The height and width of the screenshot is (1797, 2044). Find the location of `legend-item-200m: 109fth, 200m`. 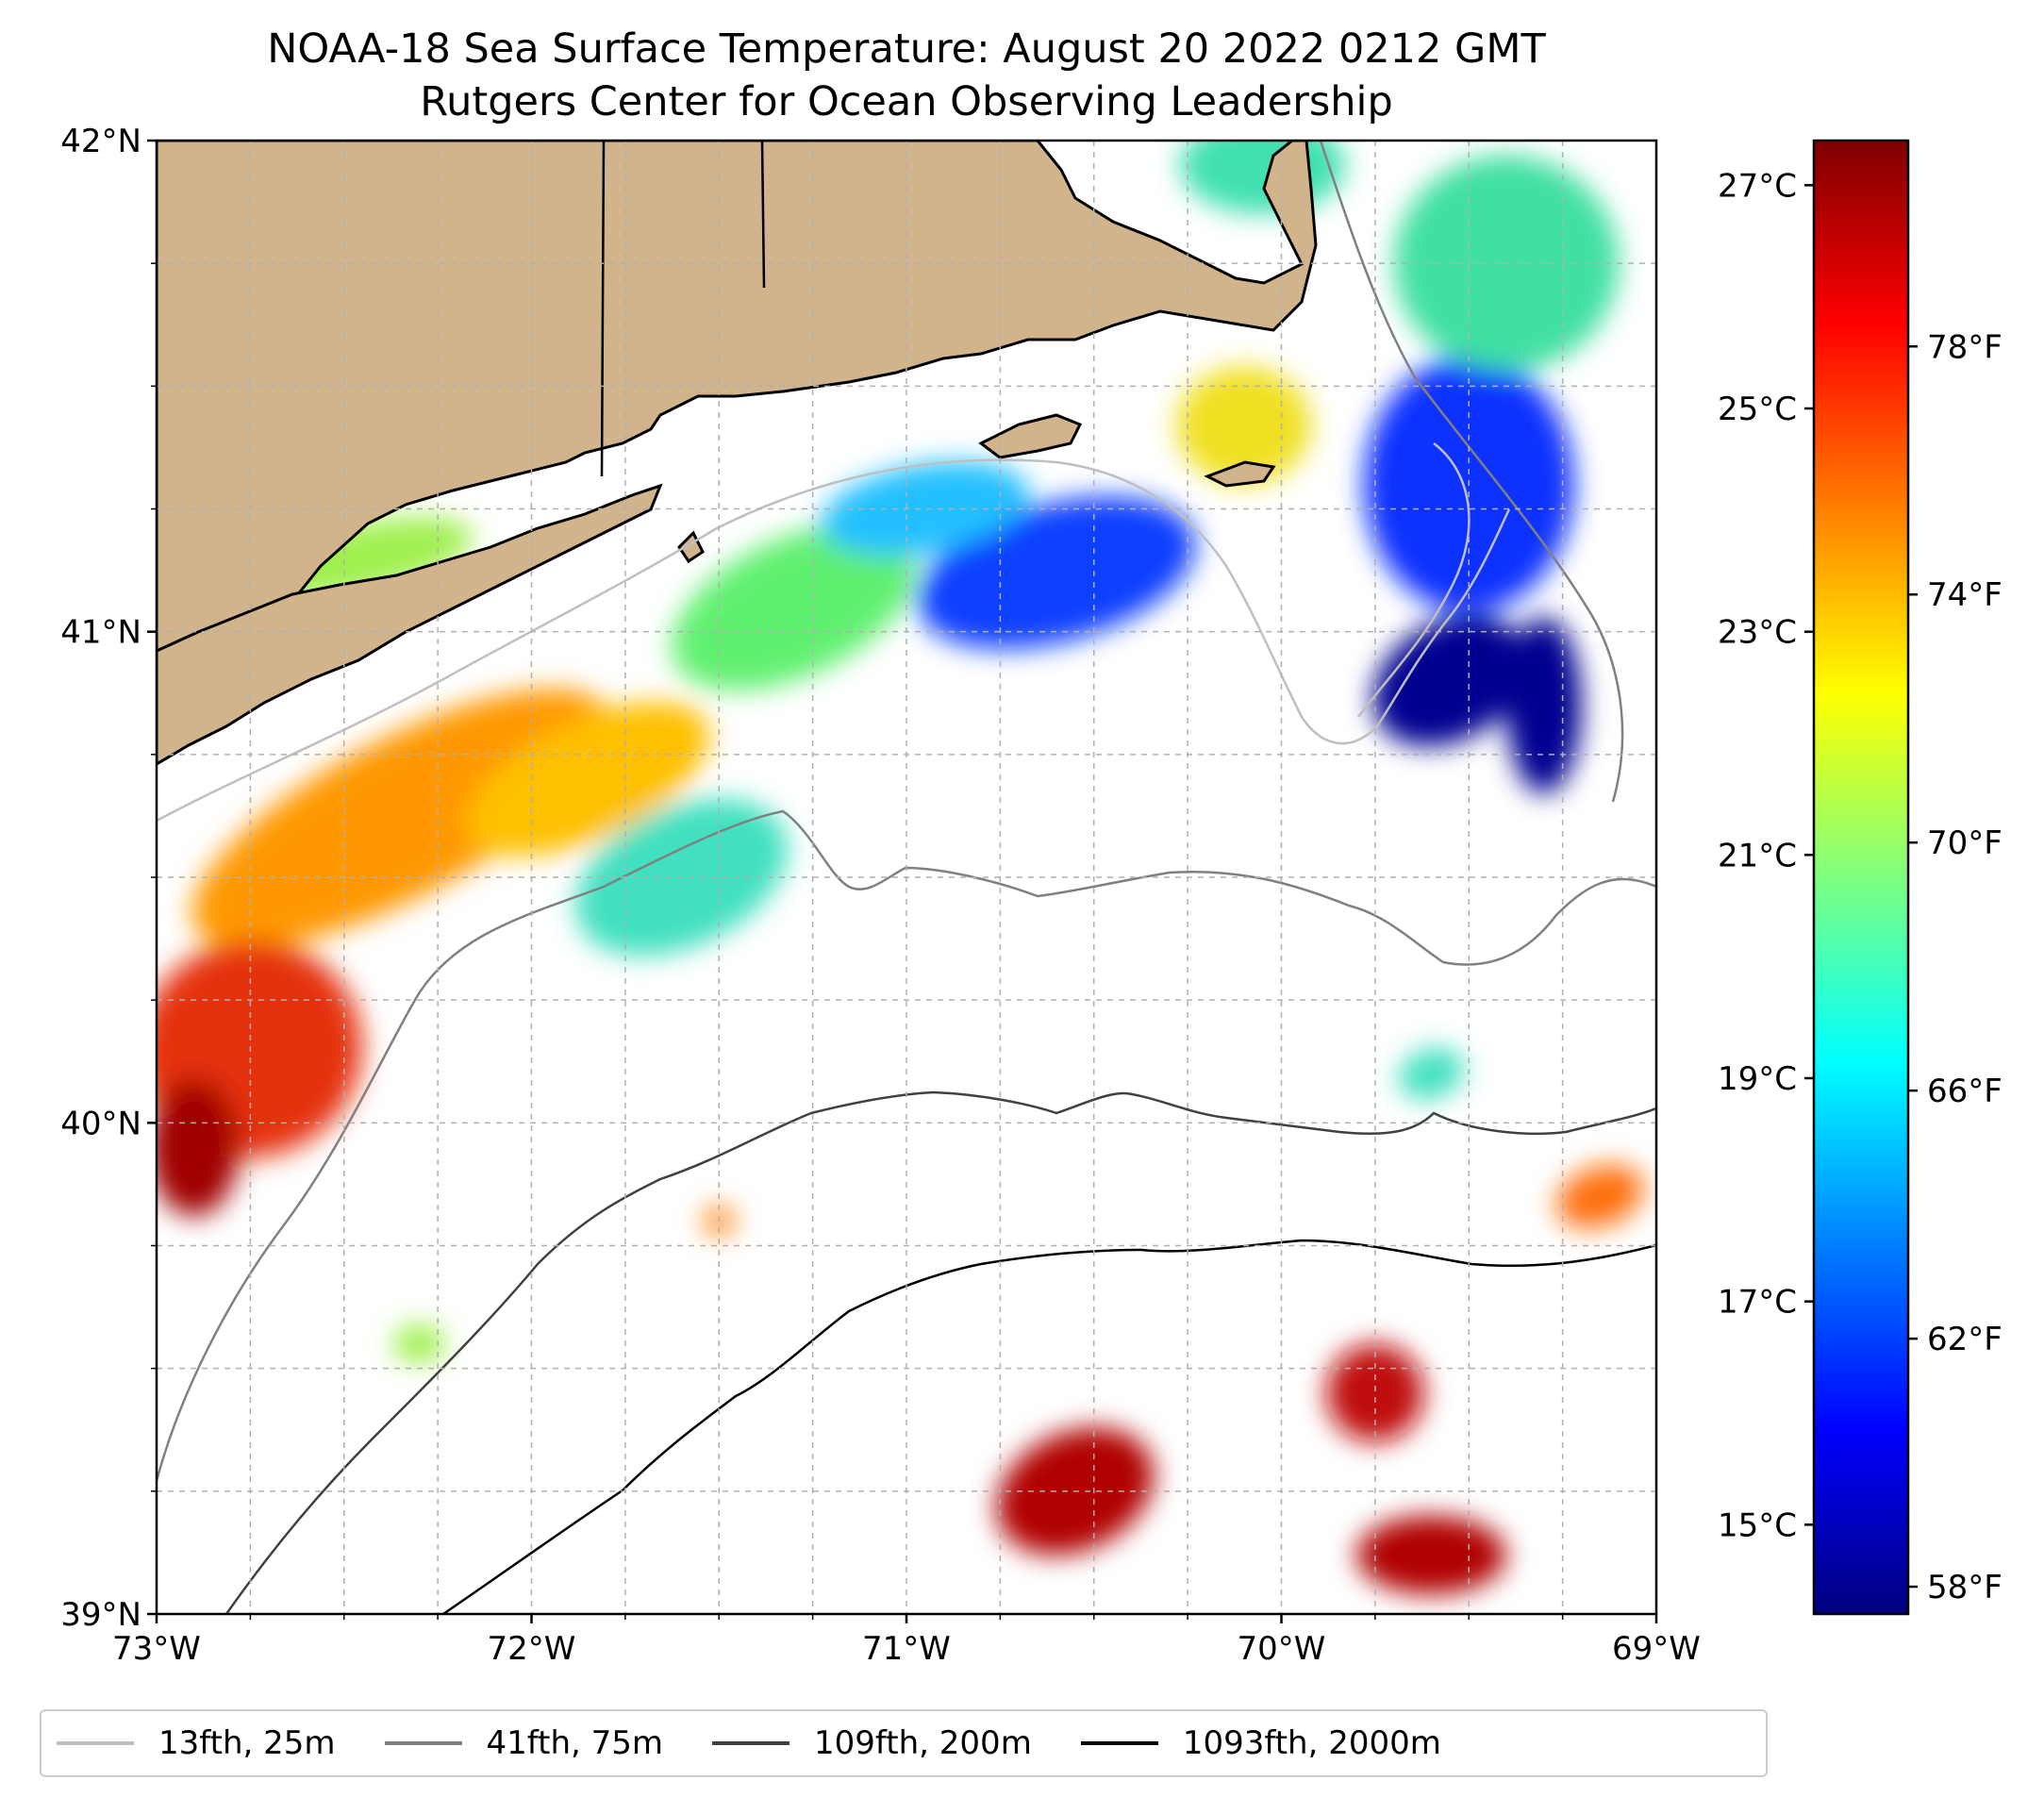

legend-item-200m: 109fth, 200m is located at coordinates (872, 1743).